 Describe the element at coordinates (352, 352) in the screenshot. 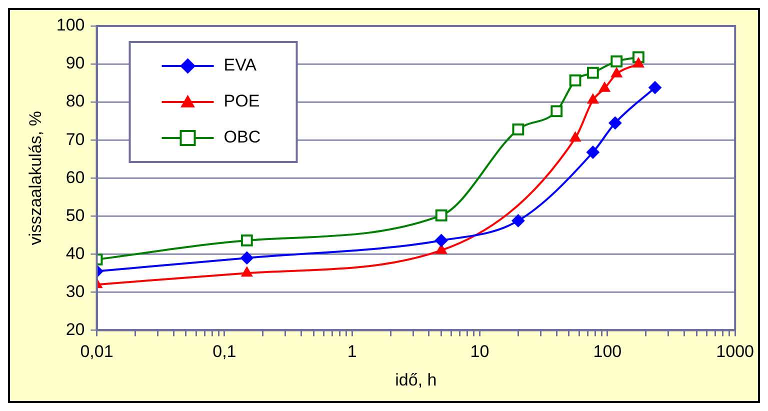

I see `x-tick-label: 1` at that location.